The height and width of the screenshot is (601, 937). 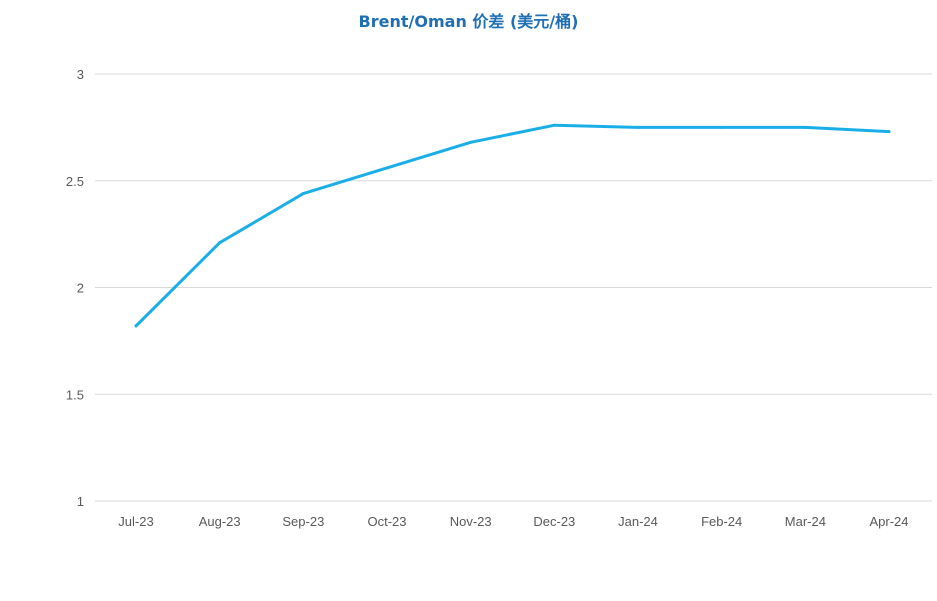 What do you see at coordinates (220, 521) in the screenshot?
I see `x-tick-label: Aug-23` at bounding box center [220, 521].